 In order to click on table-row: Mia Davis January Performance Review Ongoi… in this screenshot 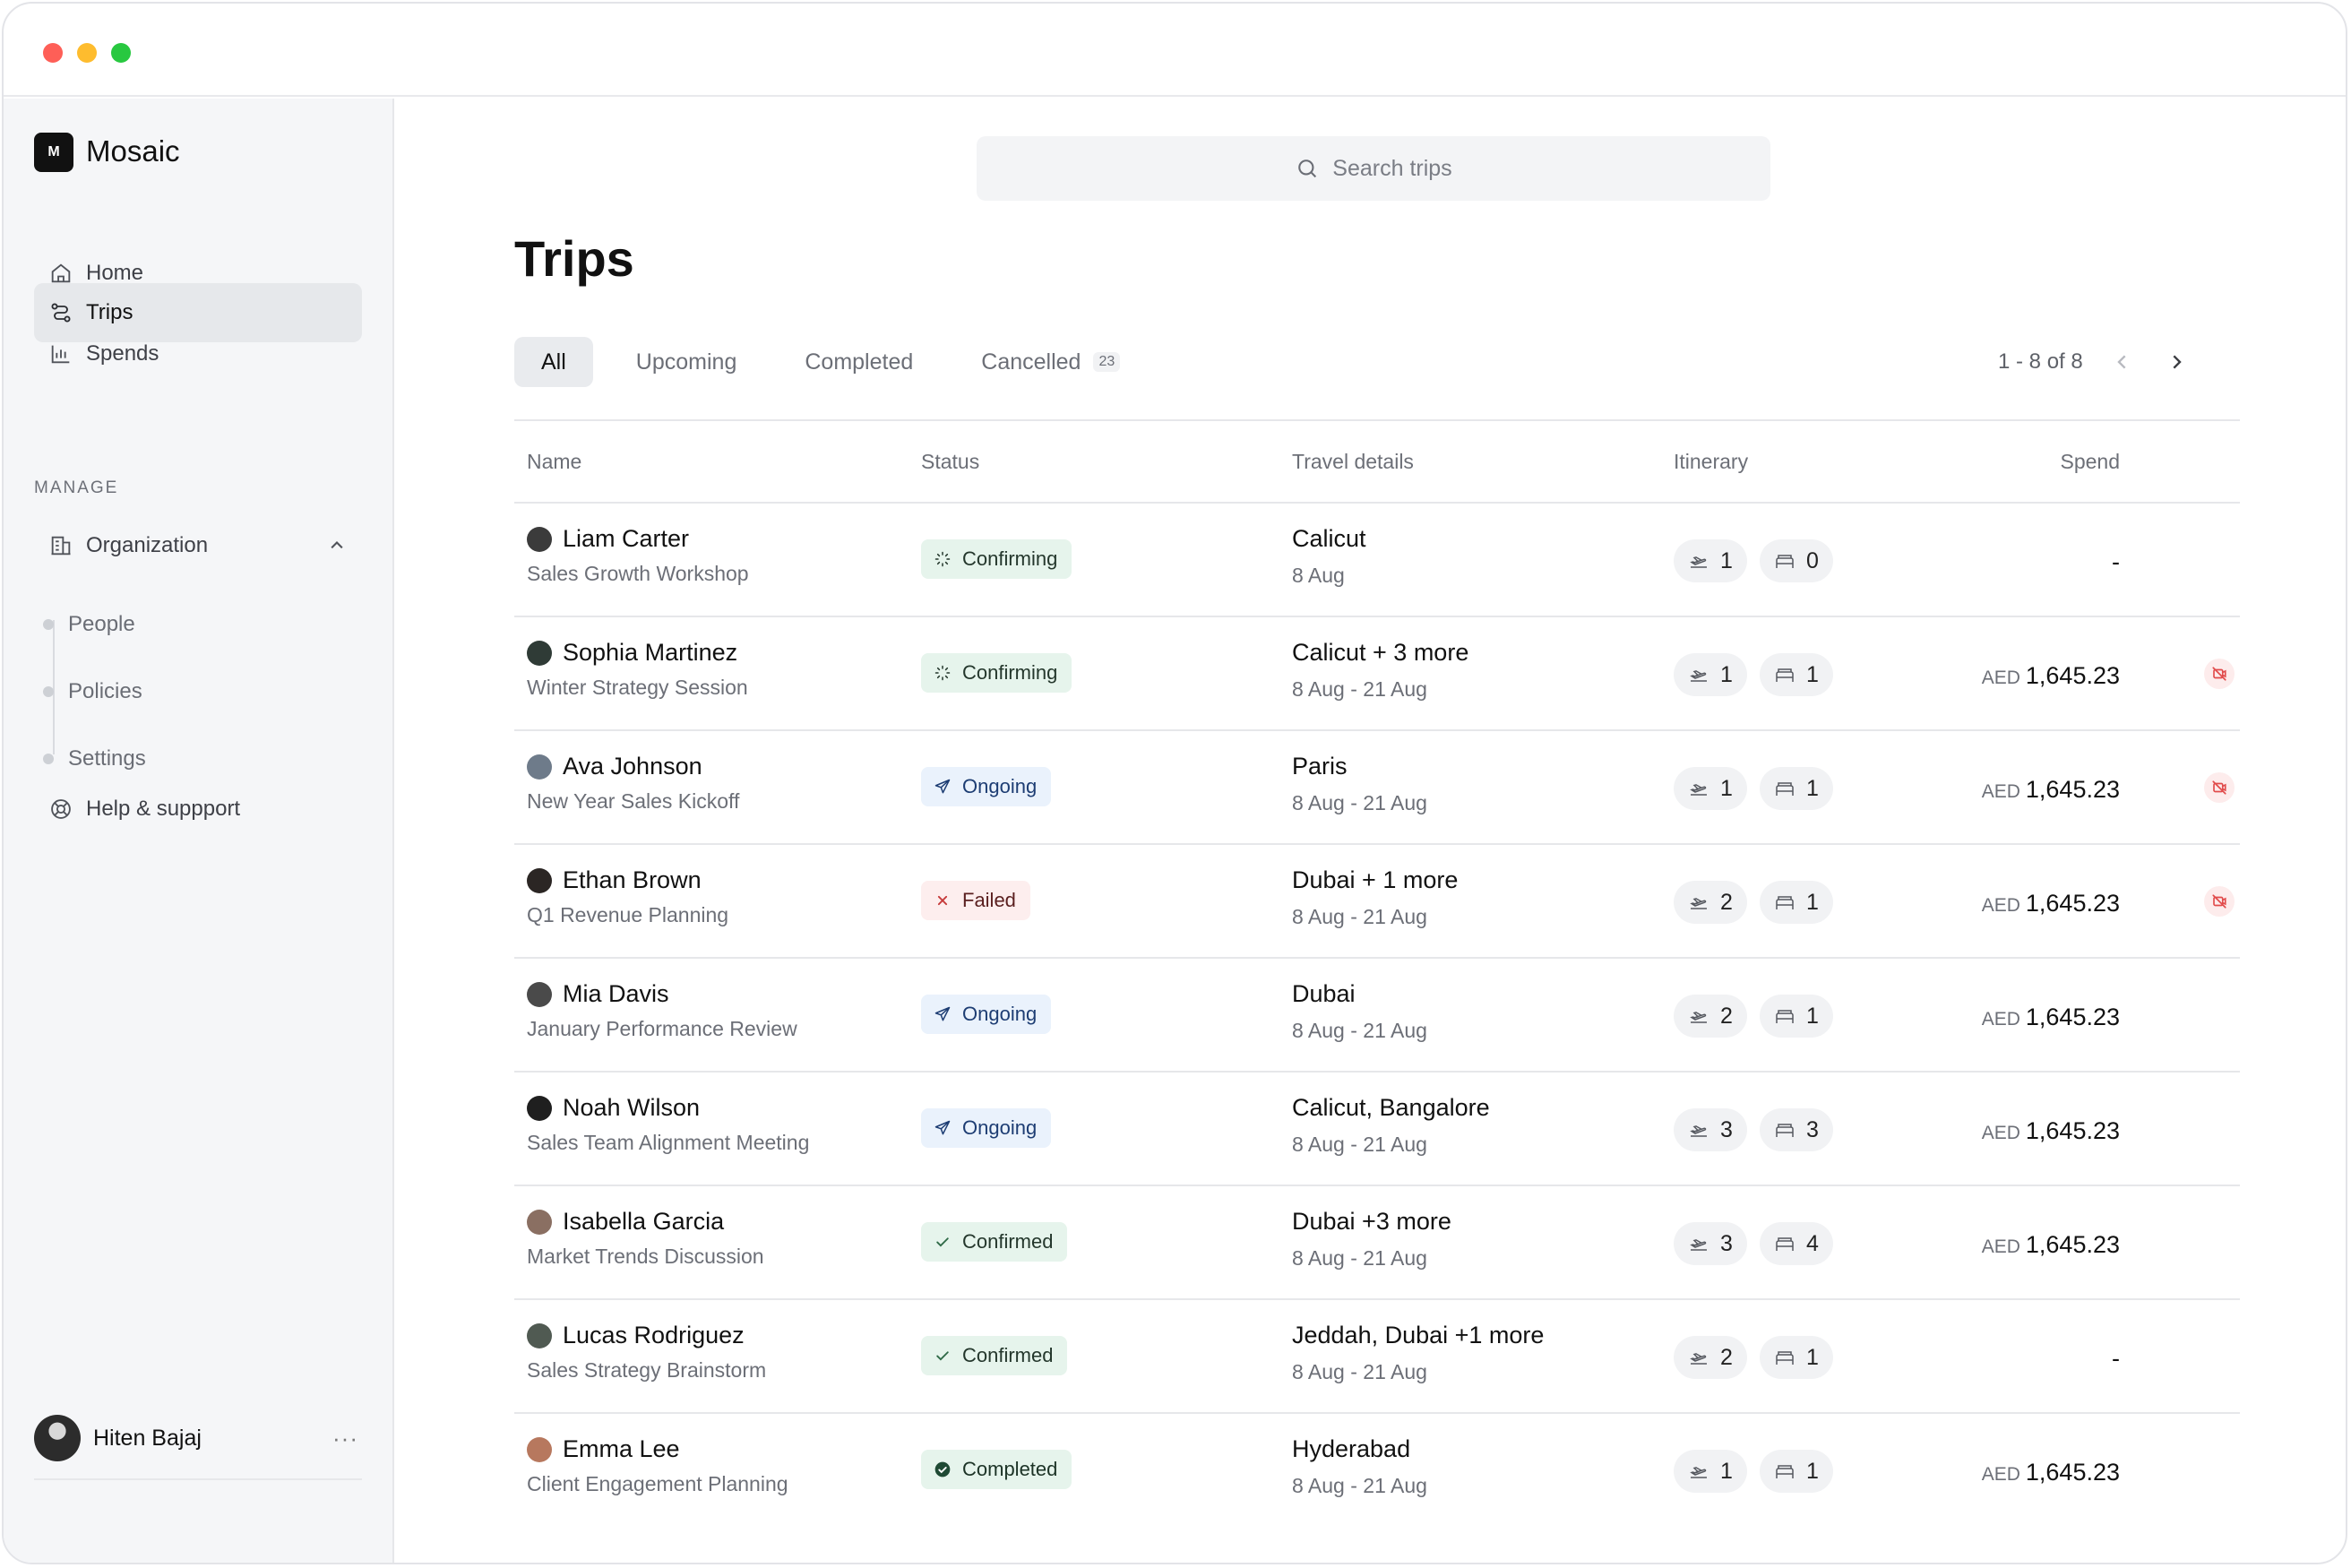, I will do `click(1377, 1016)`.